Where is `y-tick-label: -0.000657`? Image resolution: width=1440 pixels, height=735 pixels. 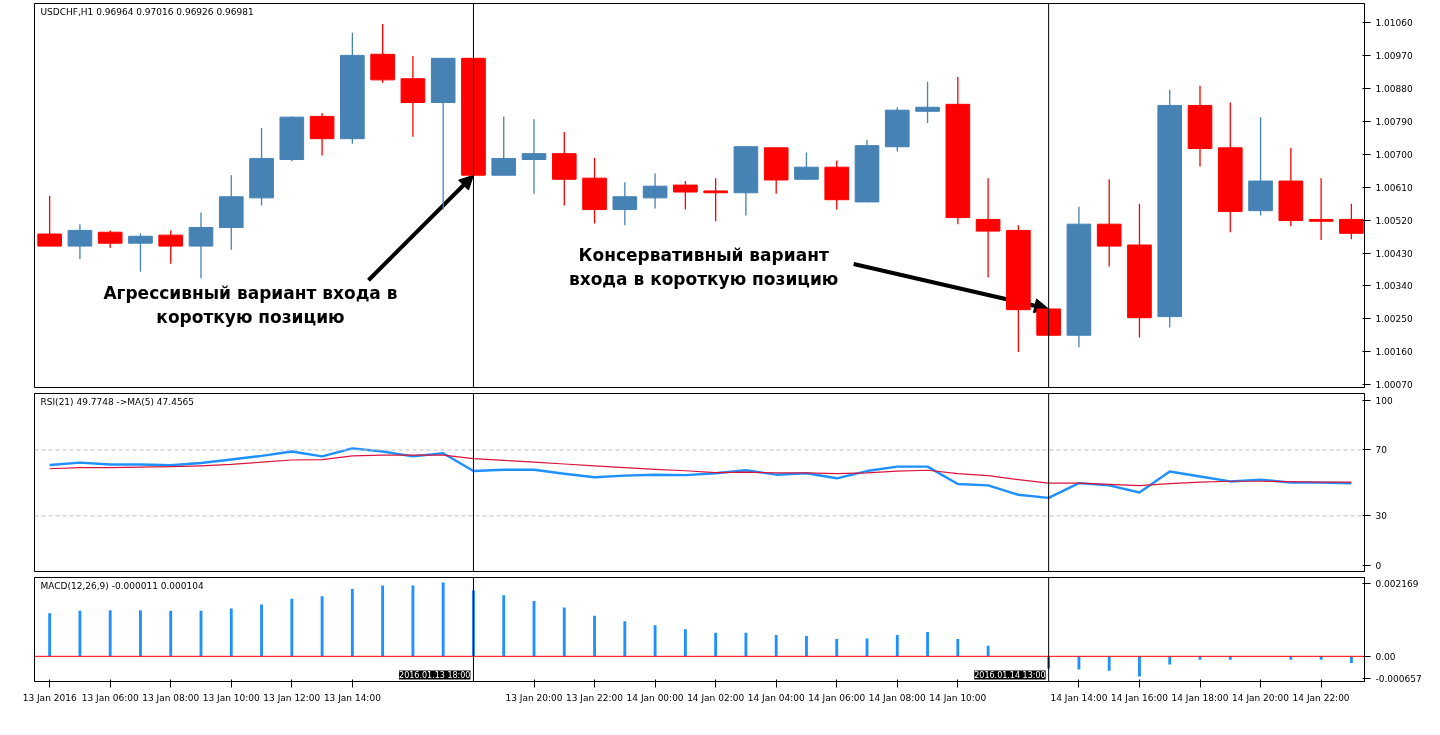
y-tick-label: -0.000657 is located at coordinates (1398, 678).